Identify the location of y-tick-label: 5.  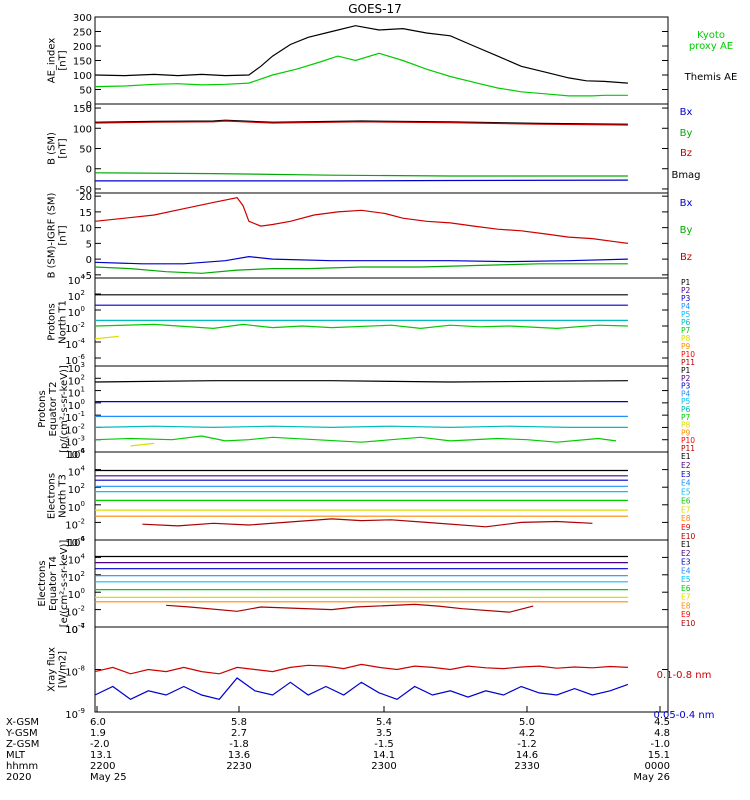
(89, 244).